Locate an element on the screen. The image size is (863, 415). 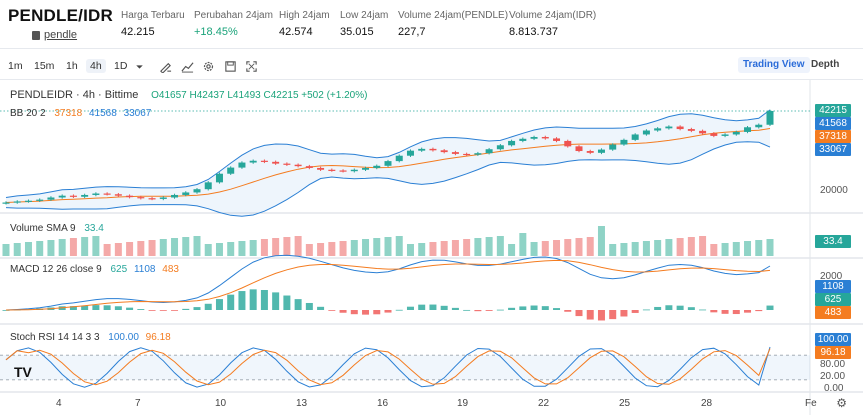
stat-label: Harga Terbaru is located at coordinates (153, 15).